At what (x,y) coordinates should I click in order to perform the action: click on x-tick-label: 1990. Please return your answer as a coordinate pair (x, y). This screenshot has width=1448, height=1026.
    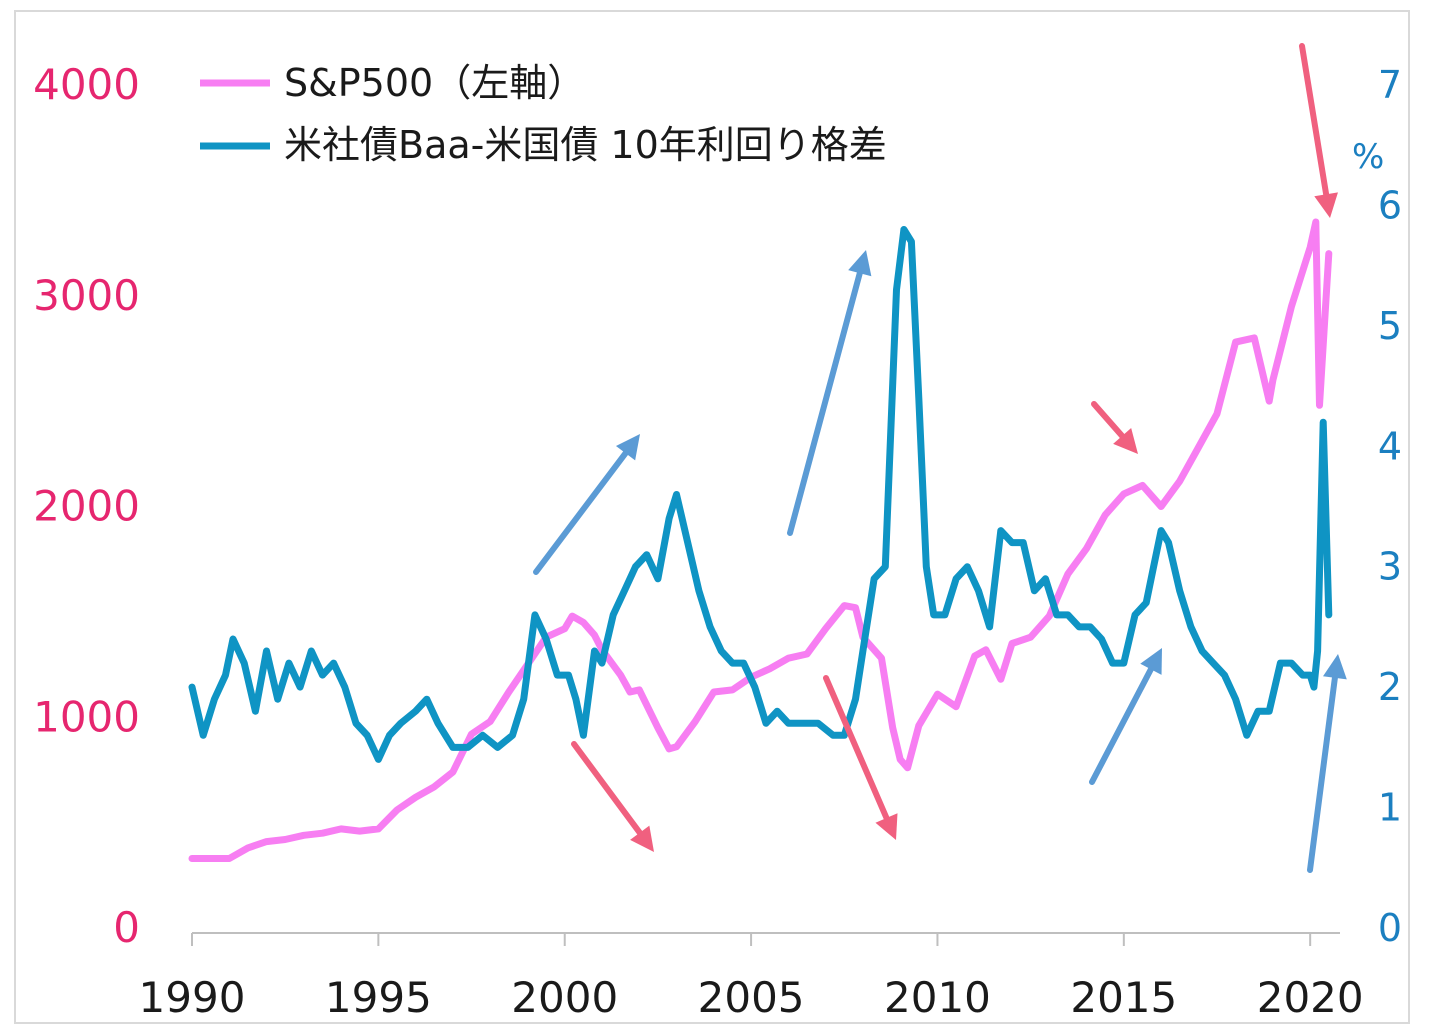
    Looking at the image, I should click on (192, 997).